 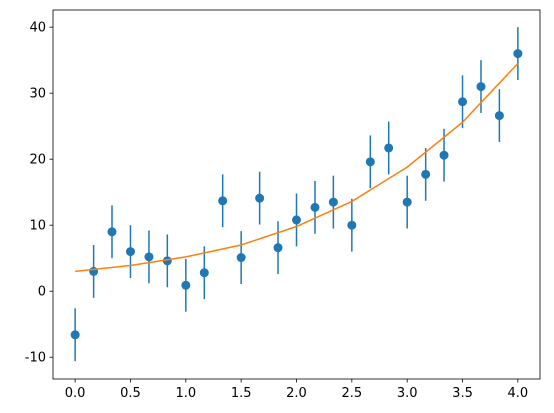 I want to click on x-tick-label: 3.5, so click(x=462, y=393).